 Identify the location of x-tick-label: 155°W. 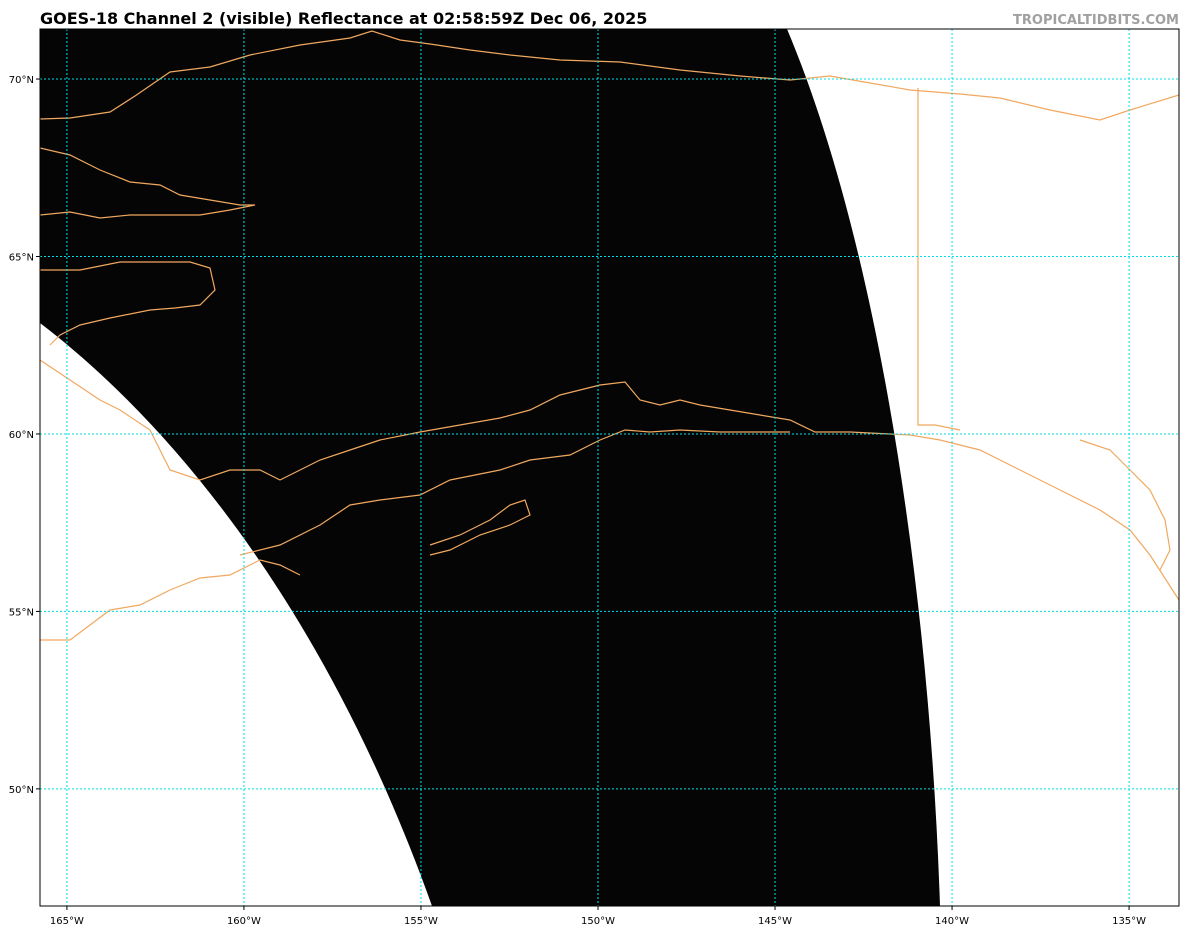
(421, 921).